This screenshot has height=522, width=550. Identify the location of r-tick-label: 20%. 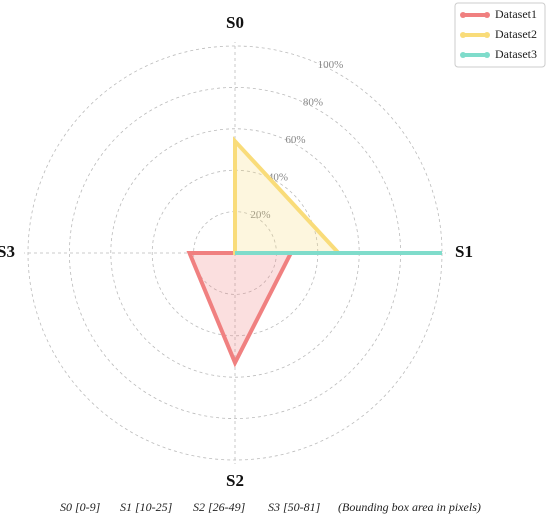
(260, 215).